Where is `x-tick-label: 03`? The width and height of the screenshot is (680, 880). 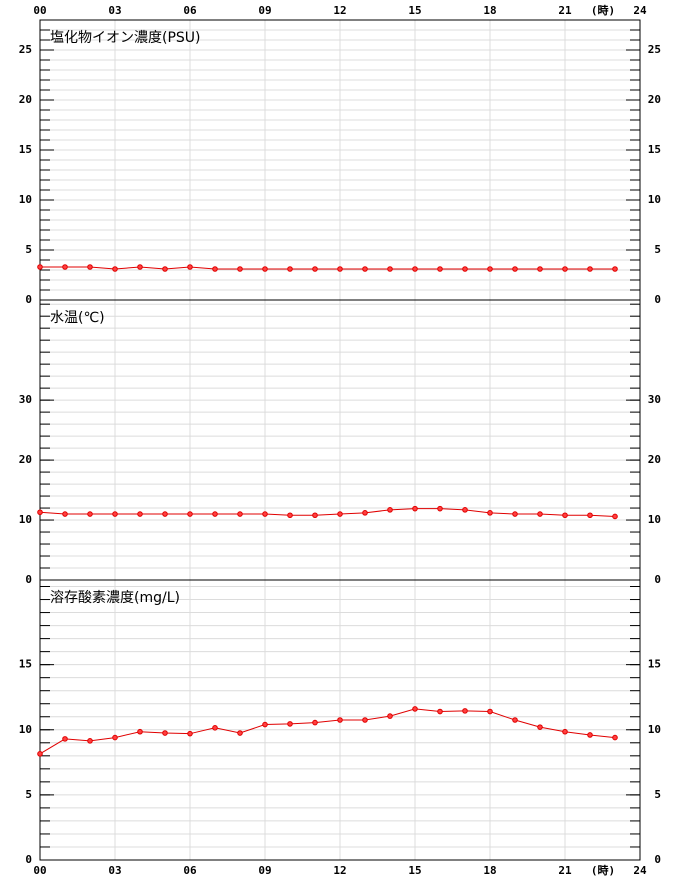 x-tick-label: 03 is located at coordinates (114, 10).